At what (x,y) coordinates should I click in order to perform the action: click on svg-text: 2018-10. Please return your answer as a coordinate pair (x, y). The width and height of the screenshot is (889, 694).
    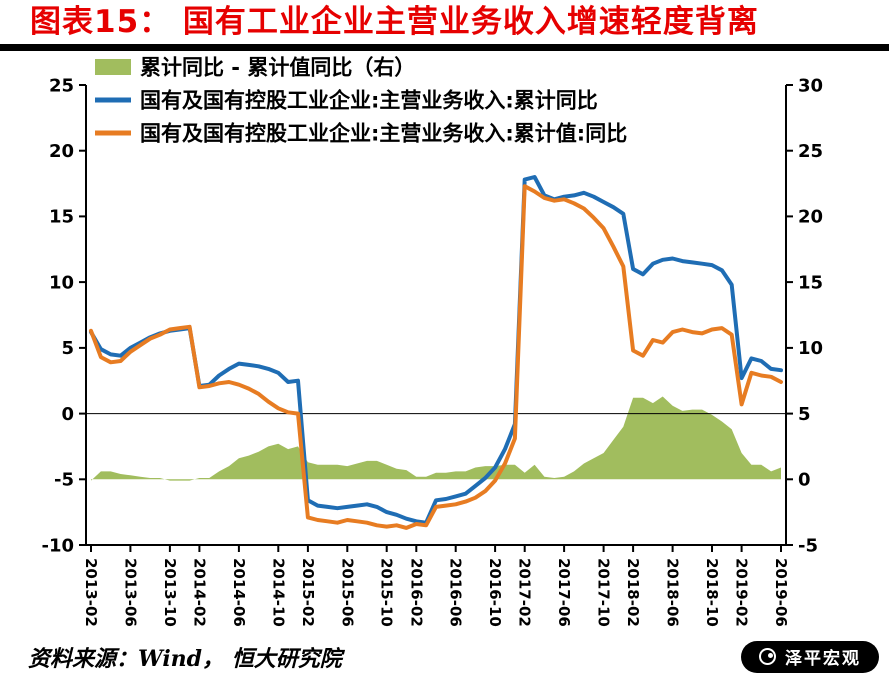
    Looking at the image, I should click on (712, 592).